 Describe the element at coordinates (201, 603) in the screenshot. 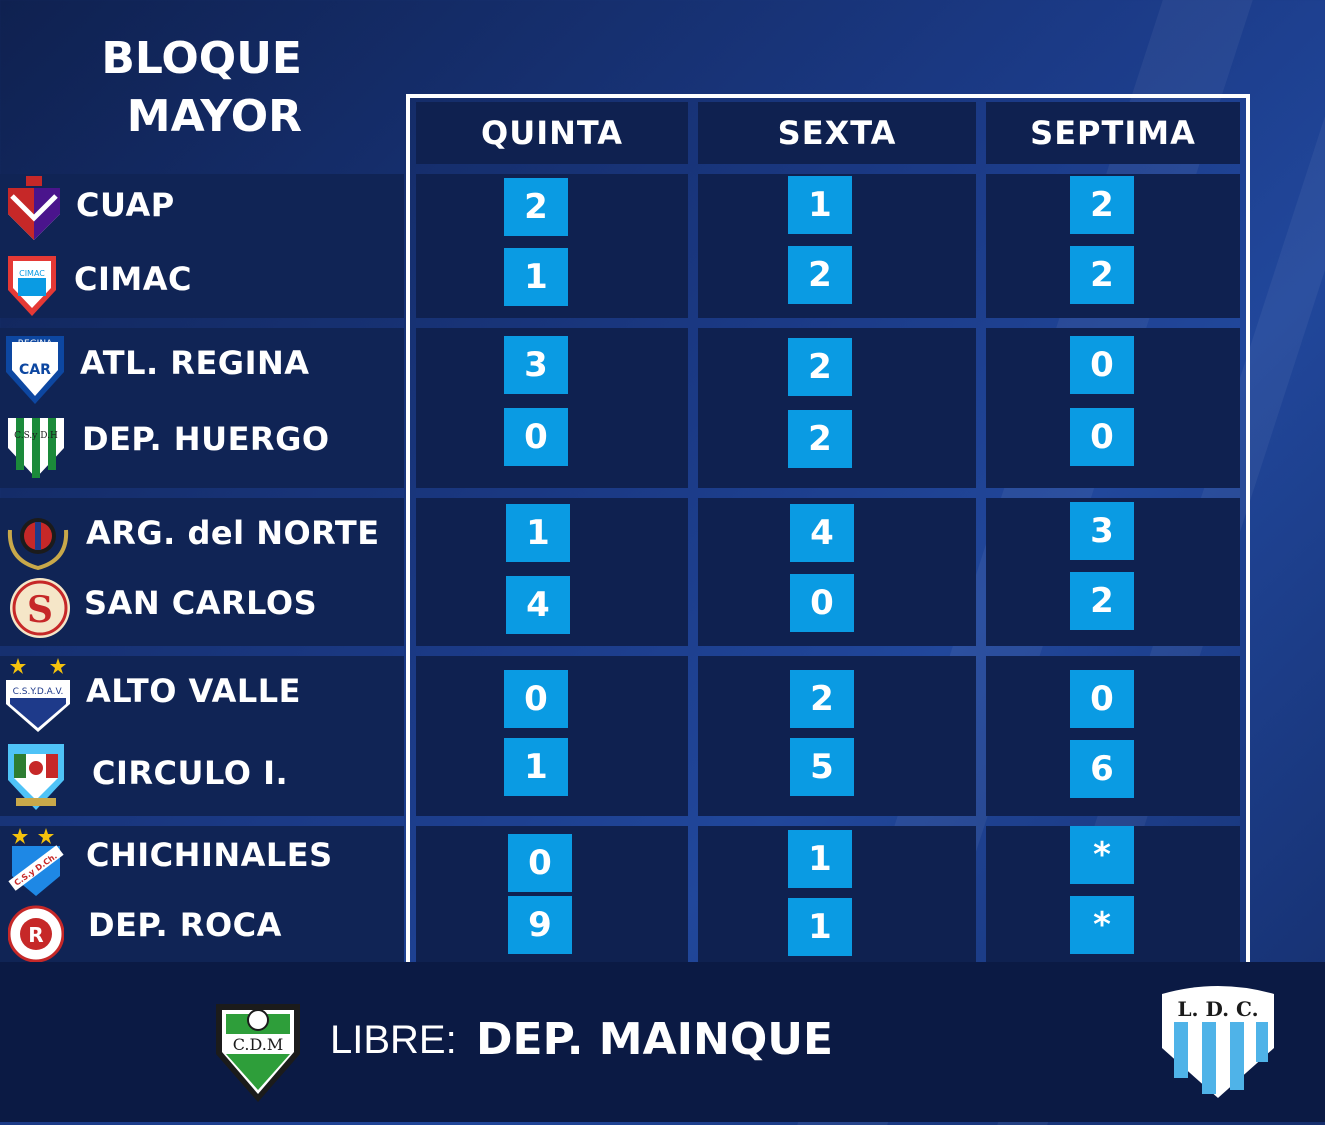

I see `team-name-away: SAN CARLOS` at that location.